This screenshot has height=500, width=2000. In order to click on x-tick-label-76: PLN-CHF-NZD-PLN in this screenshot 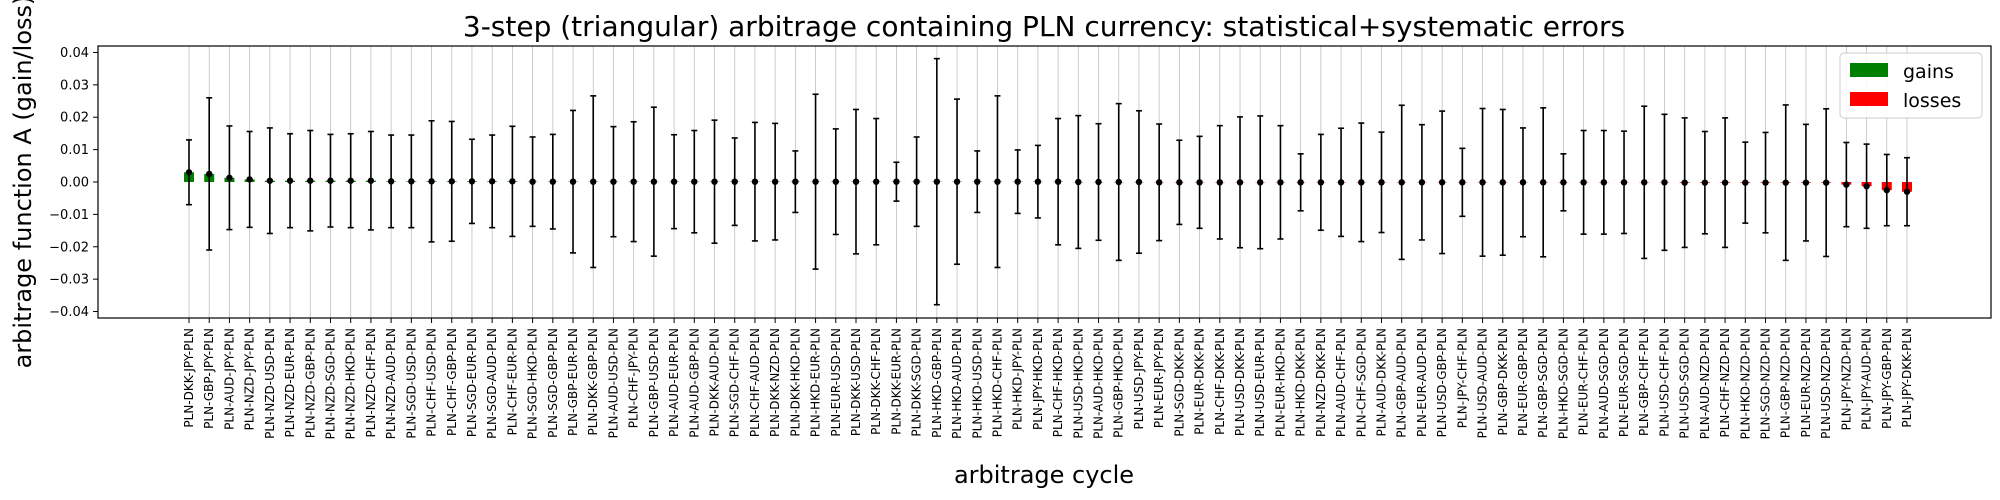, I will do `click(1725, 383)`.